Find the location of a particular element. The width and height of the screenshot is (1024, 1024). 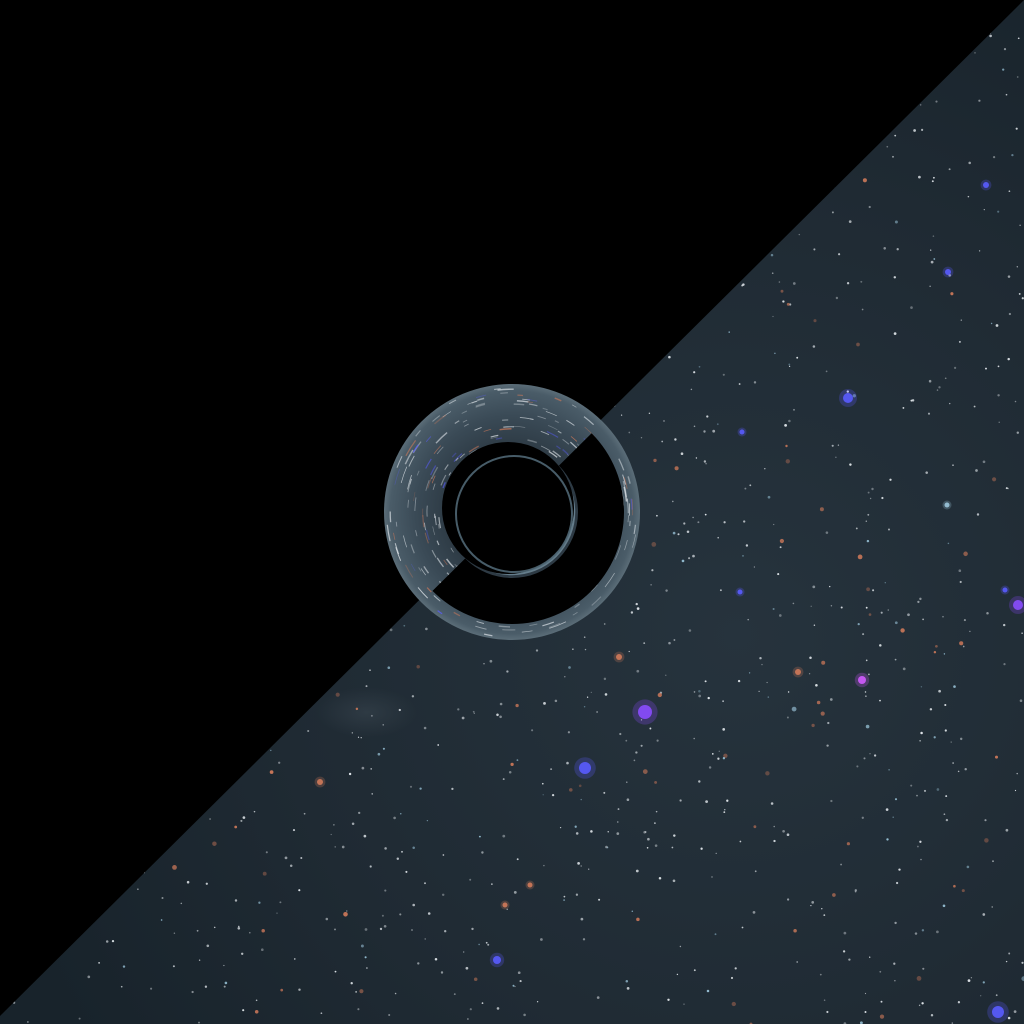

shadow-disk is located at coordinates (508, 508).